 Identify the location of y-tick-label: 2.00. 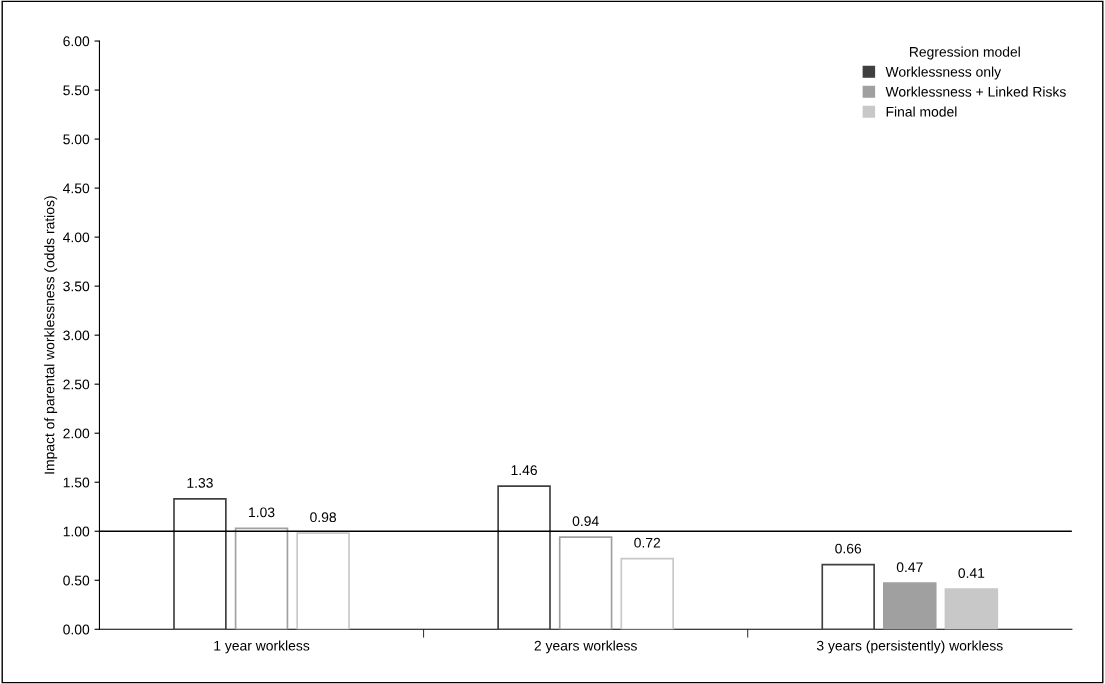
(76, 433).